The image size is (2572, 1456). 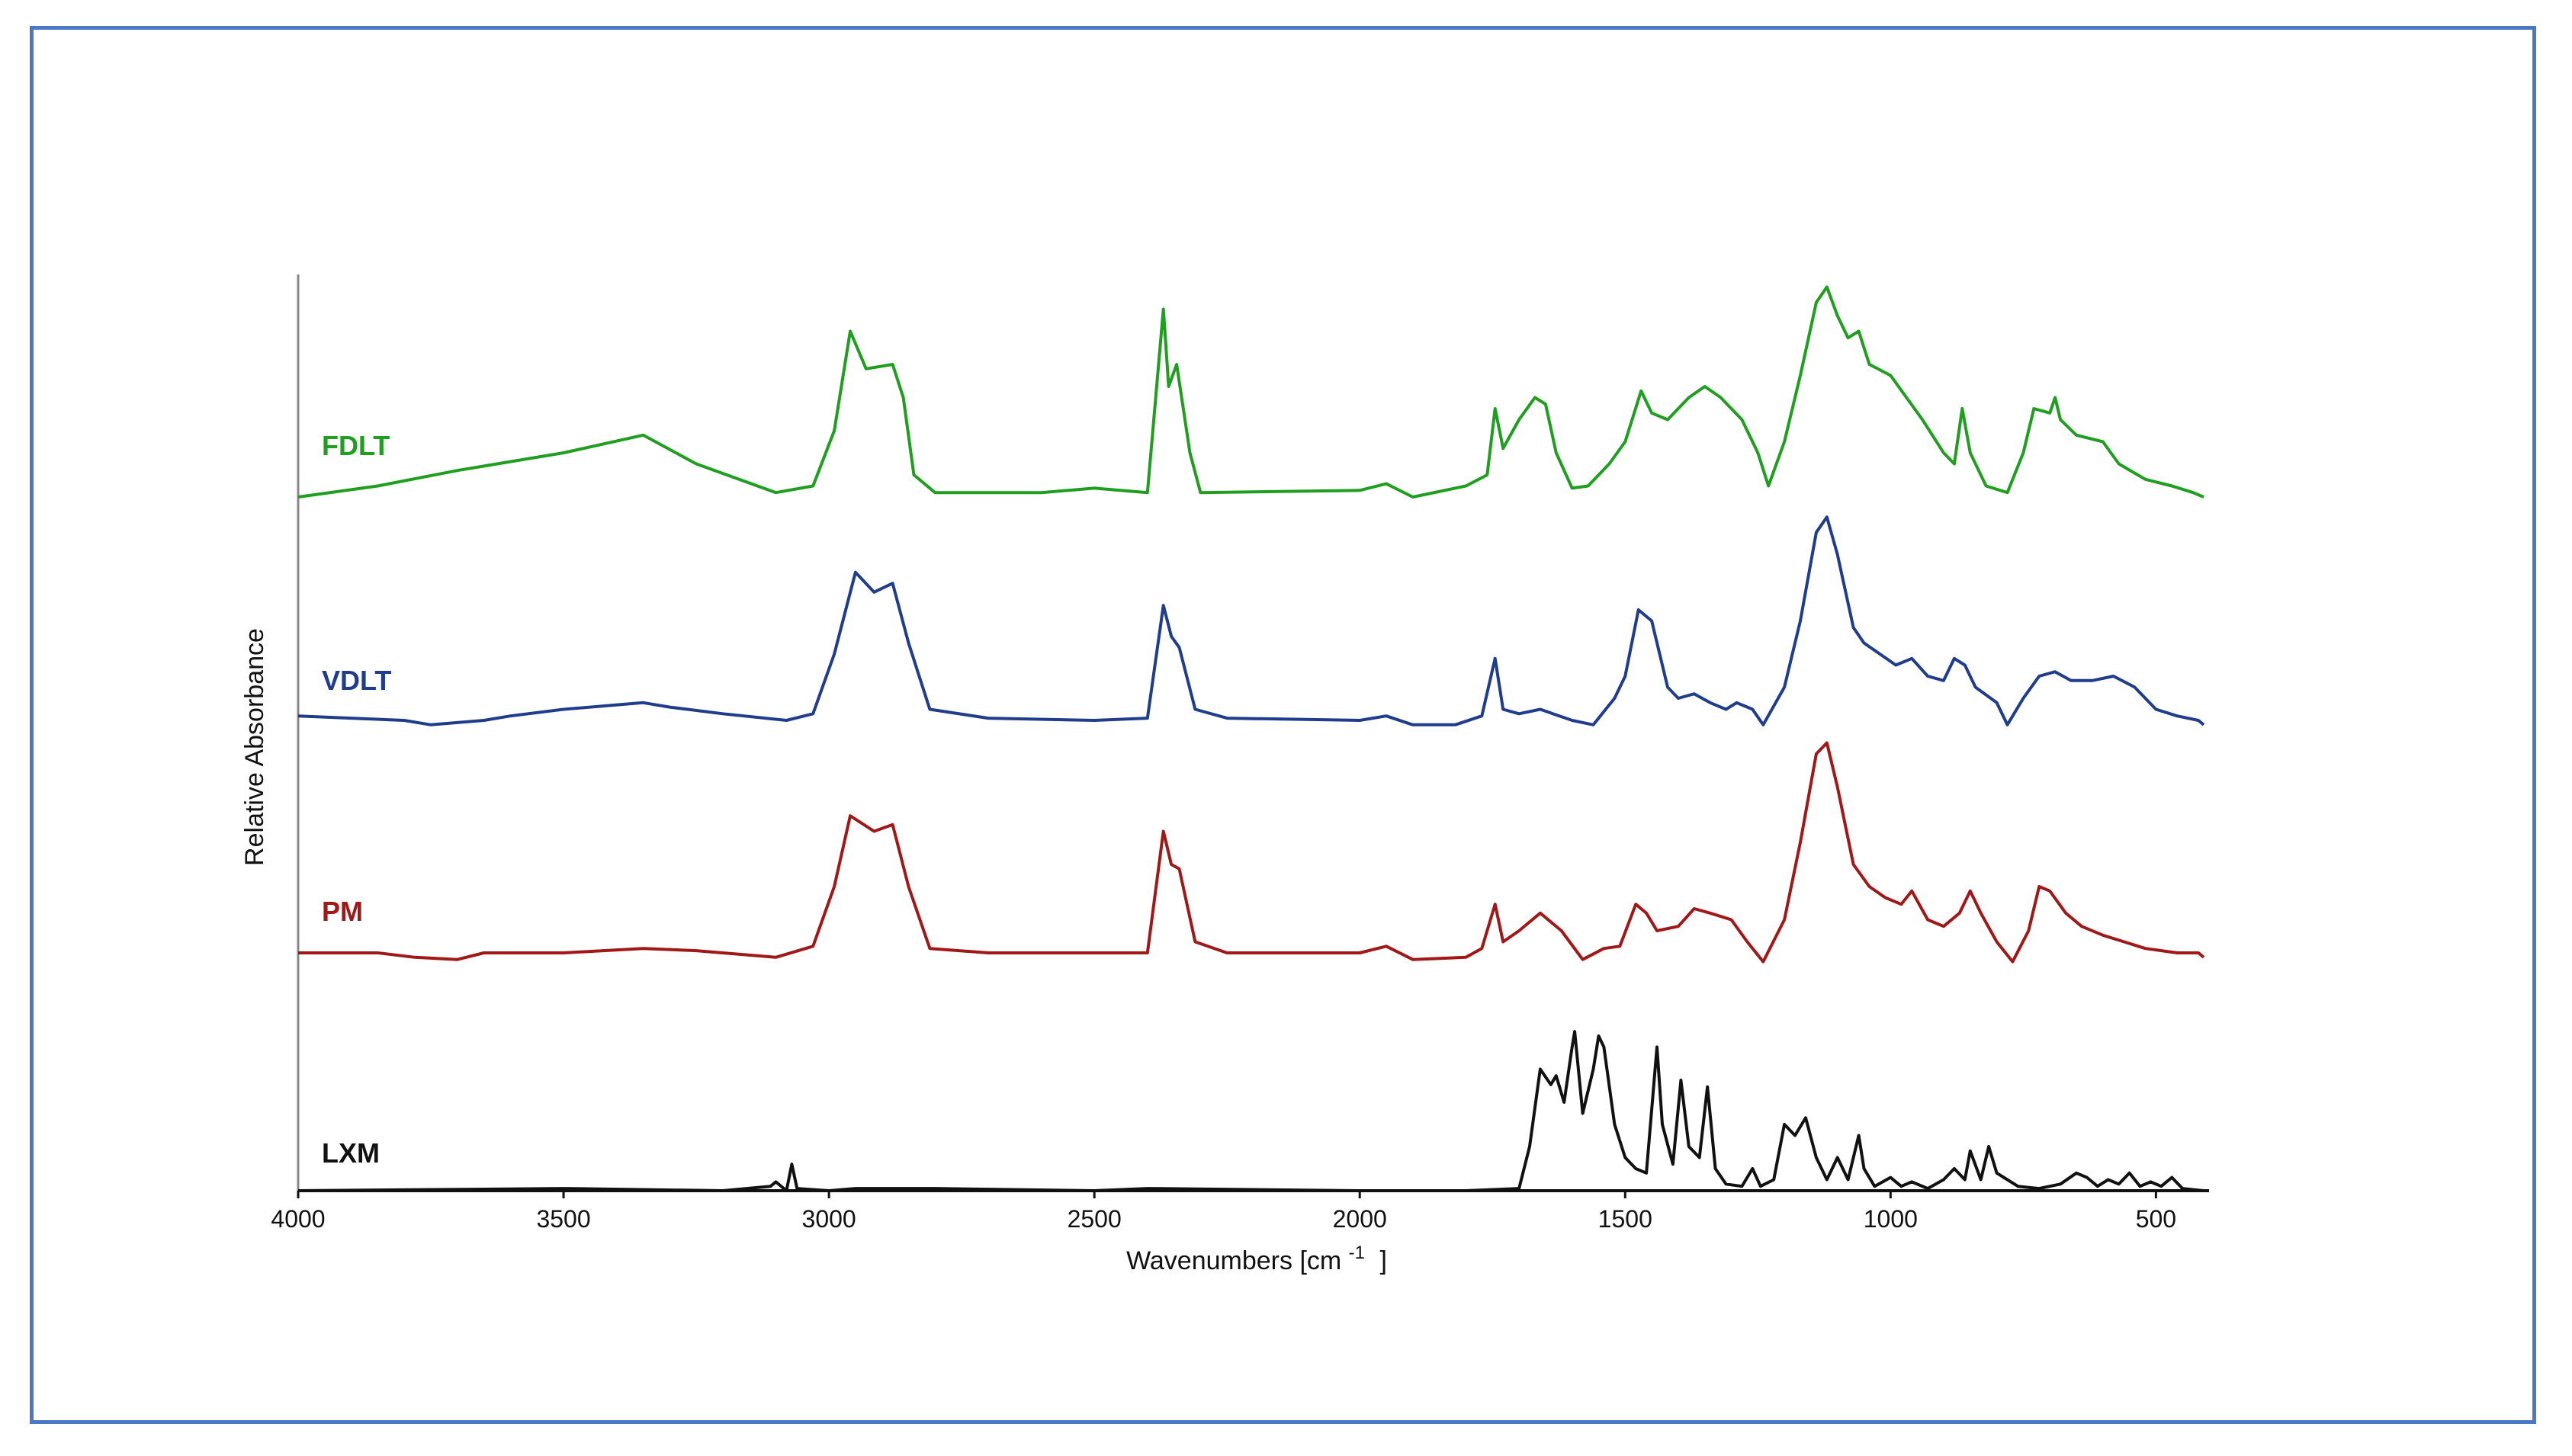 What do you see at coordinates (829, 1219) in the screenshot?
I see `x-tick-label: 3000` at bounding box center [829, 1219].